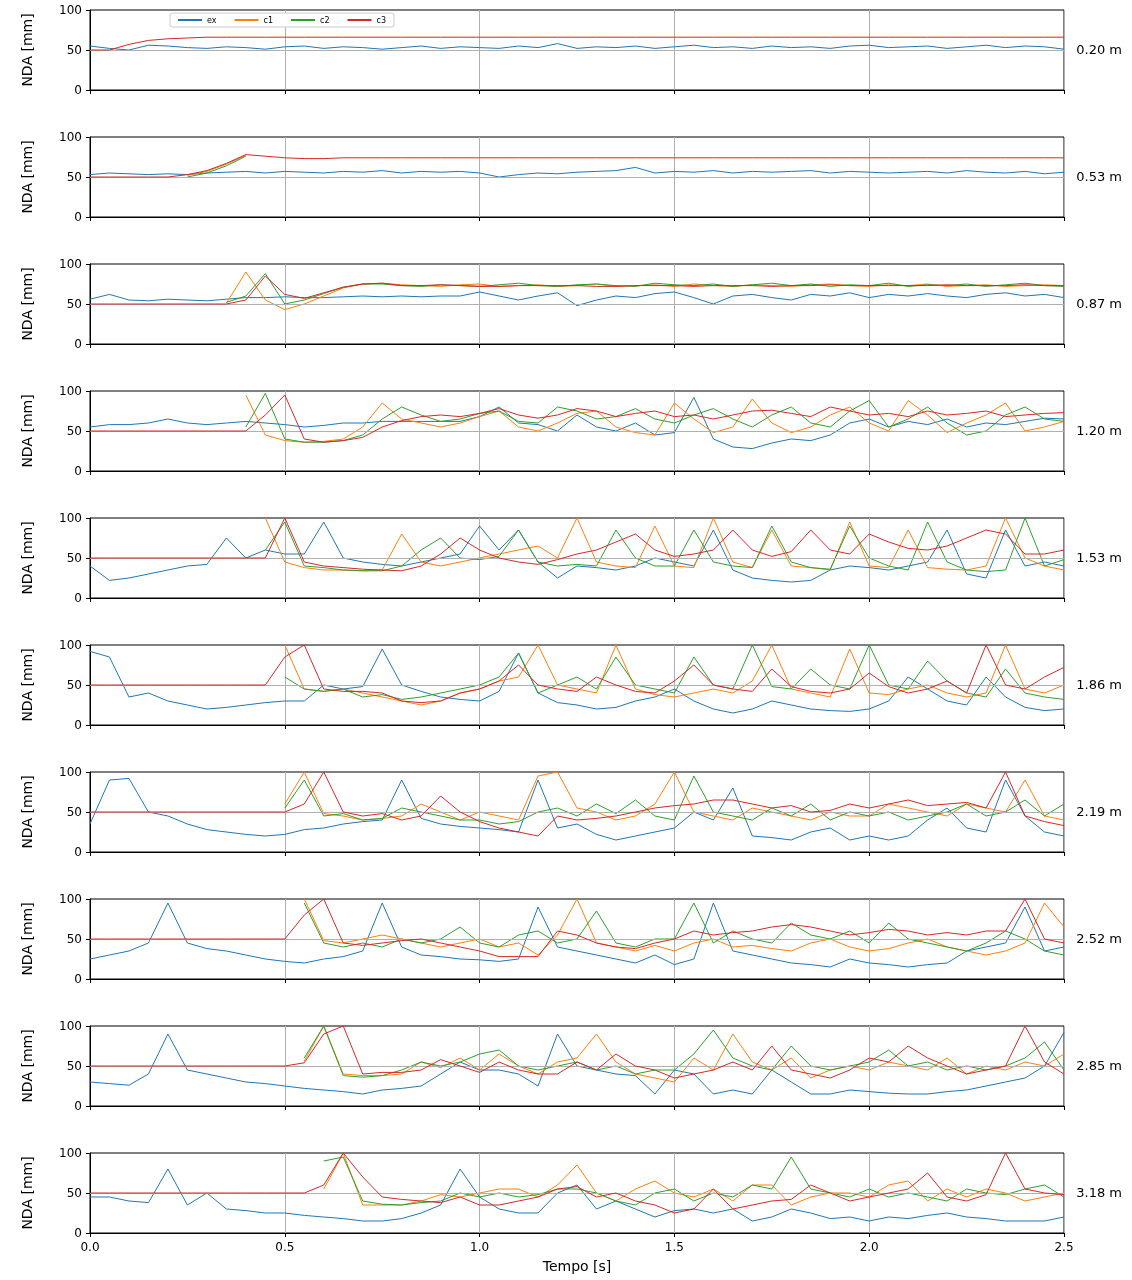  Describe the element at coordinates (1099, 684) in the screenshot. I see `text: 1.86 m` at that location.